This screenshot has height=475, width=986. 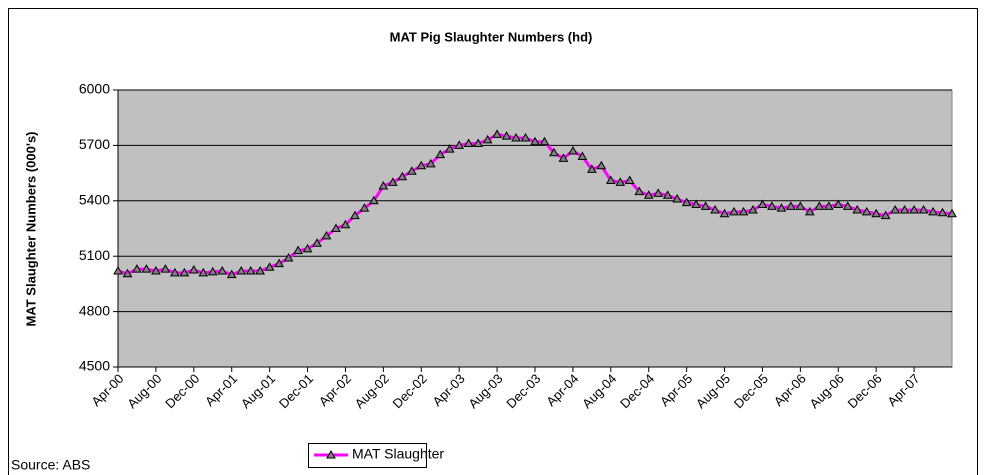 I want to click on y-axis-label: MAT Slaughter Numbers (000's), so click(x=30, y=229).